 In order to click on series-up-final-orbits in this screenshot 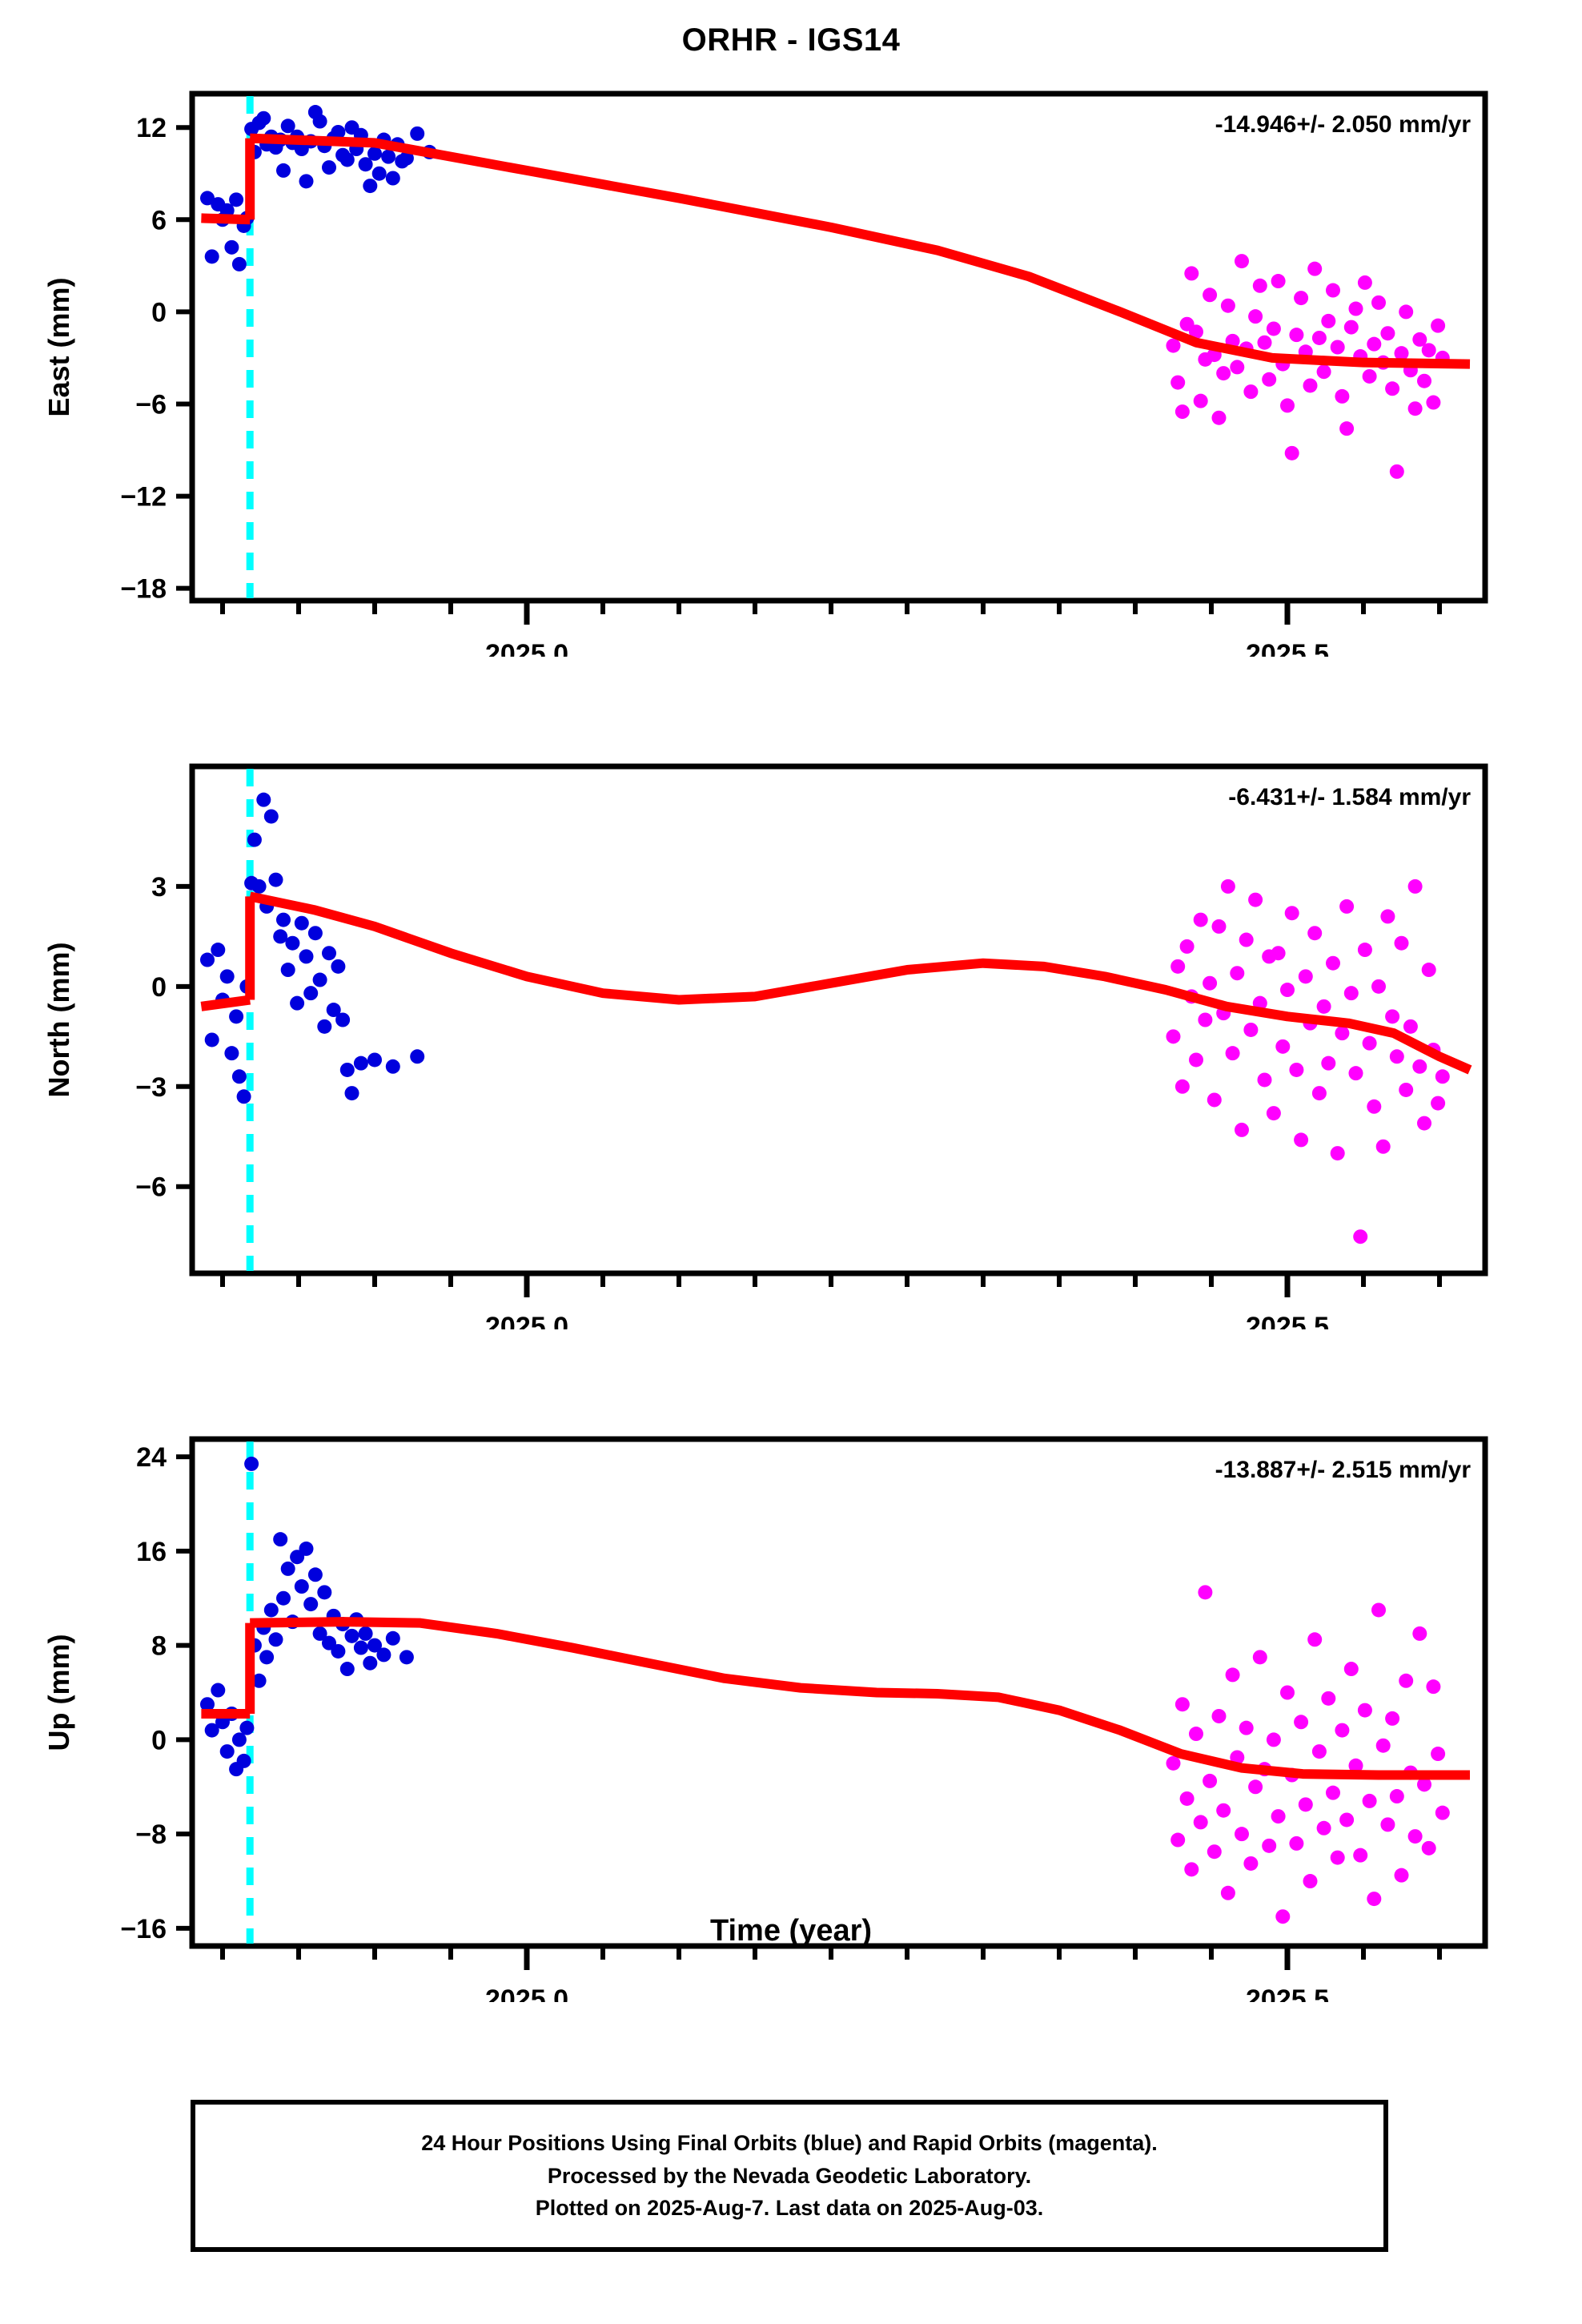, I will do `click(307, 1616)`.